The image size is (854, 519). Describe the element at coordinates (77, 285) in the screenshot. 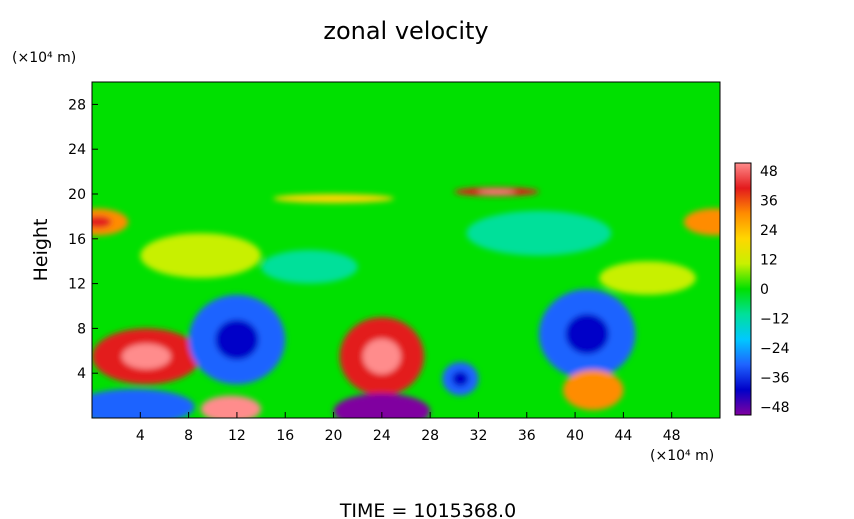

I see `y-tick-label-2: 12` at that location.